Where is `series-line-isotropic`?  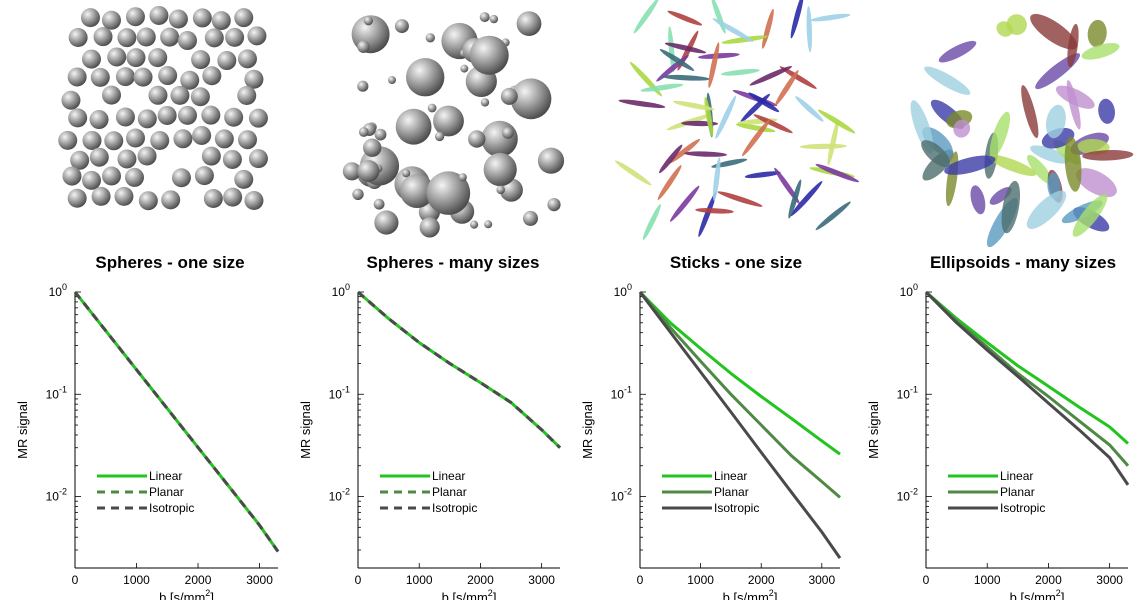 series-line-isotropic is located at coordinates (459, 369).